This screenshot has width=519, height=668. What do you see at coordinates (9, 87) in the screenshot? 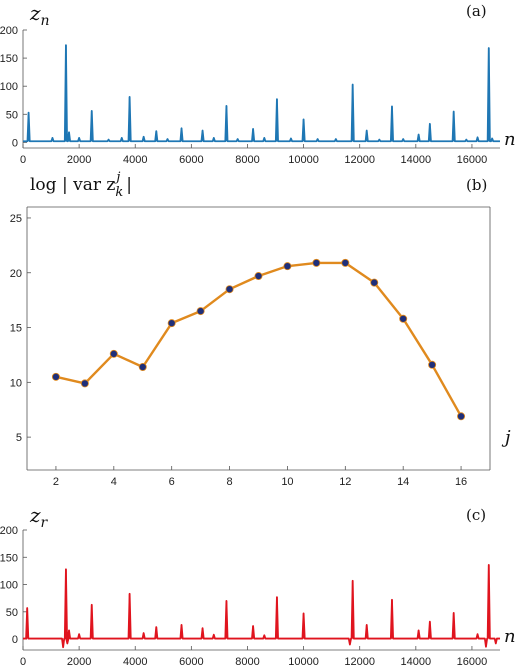
I see `a-ytick-label: 100` at bounding box center [9, 87].